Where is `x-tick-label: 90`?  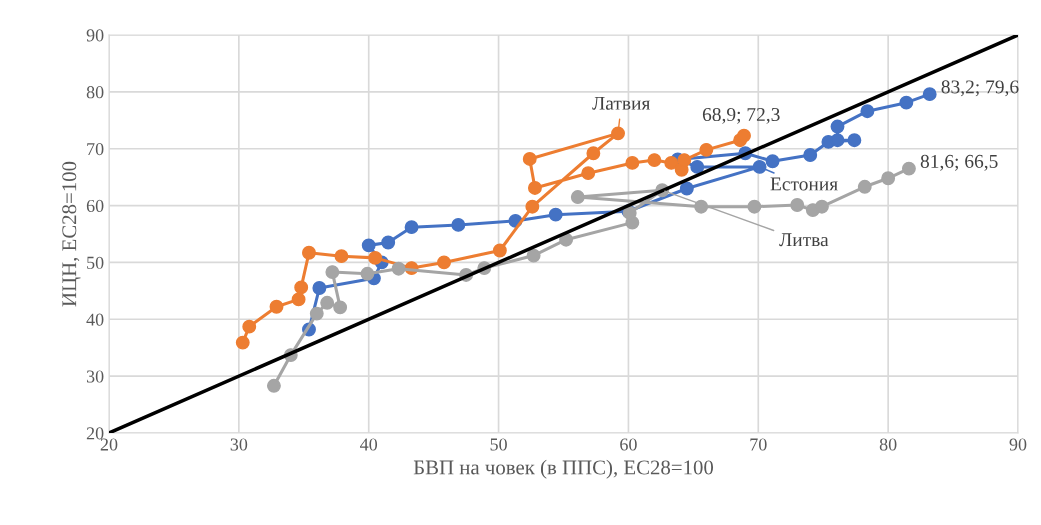 x-tick-label: 90 is located at coordinates (1018, 444).